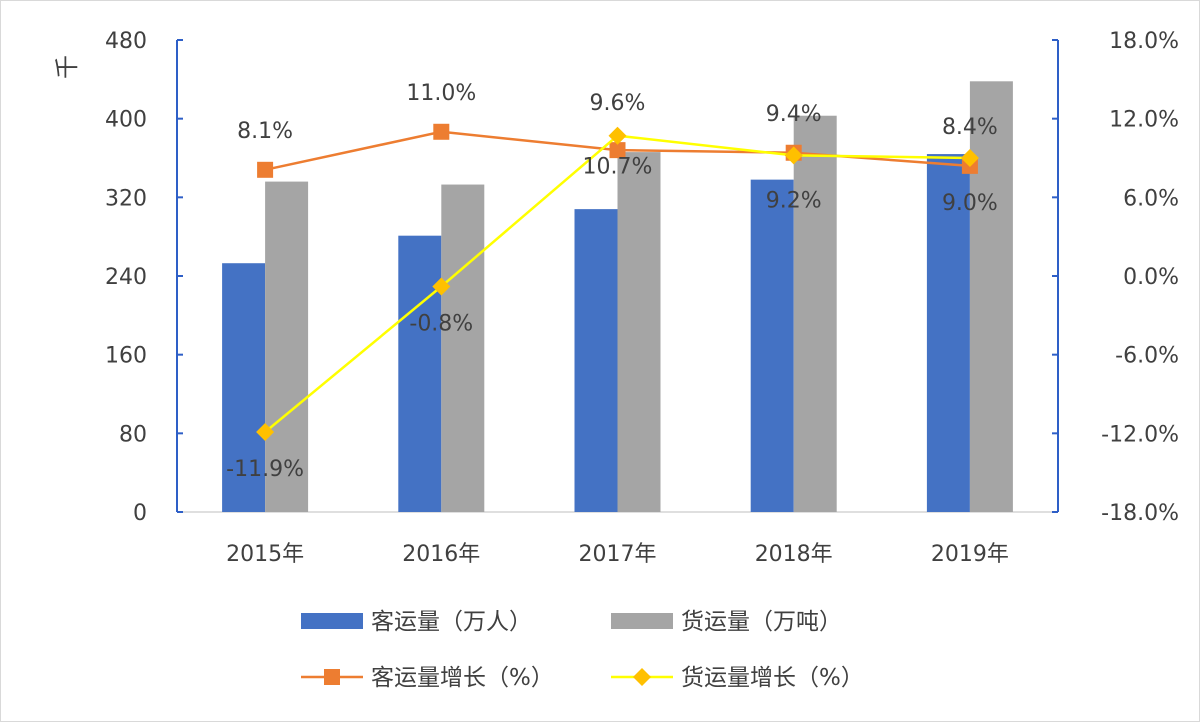  I want to click on data-label: 8.1%, so click(265, 131).